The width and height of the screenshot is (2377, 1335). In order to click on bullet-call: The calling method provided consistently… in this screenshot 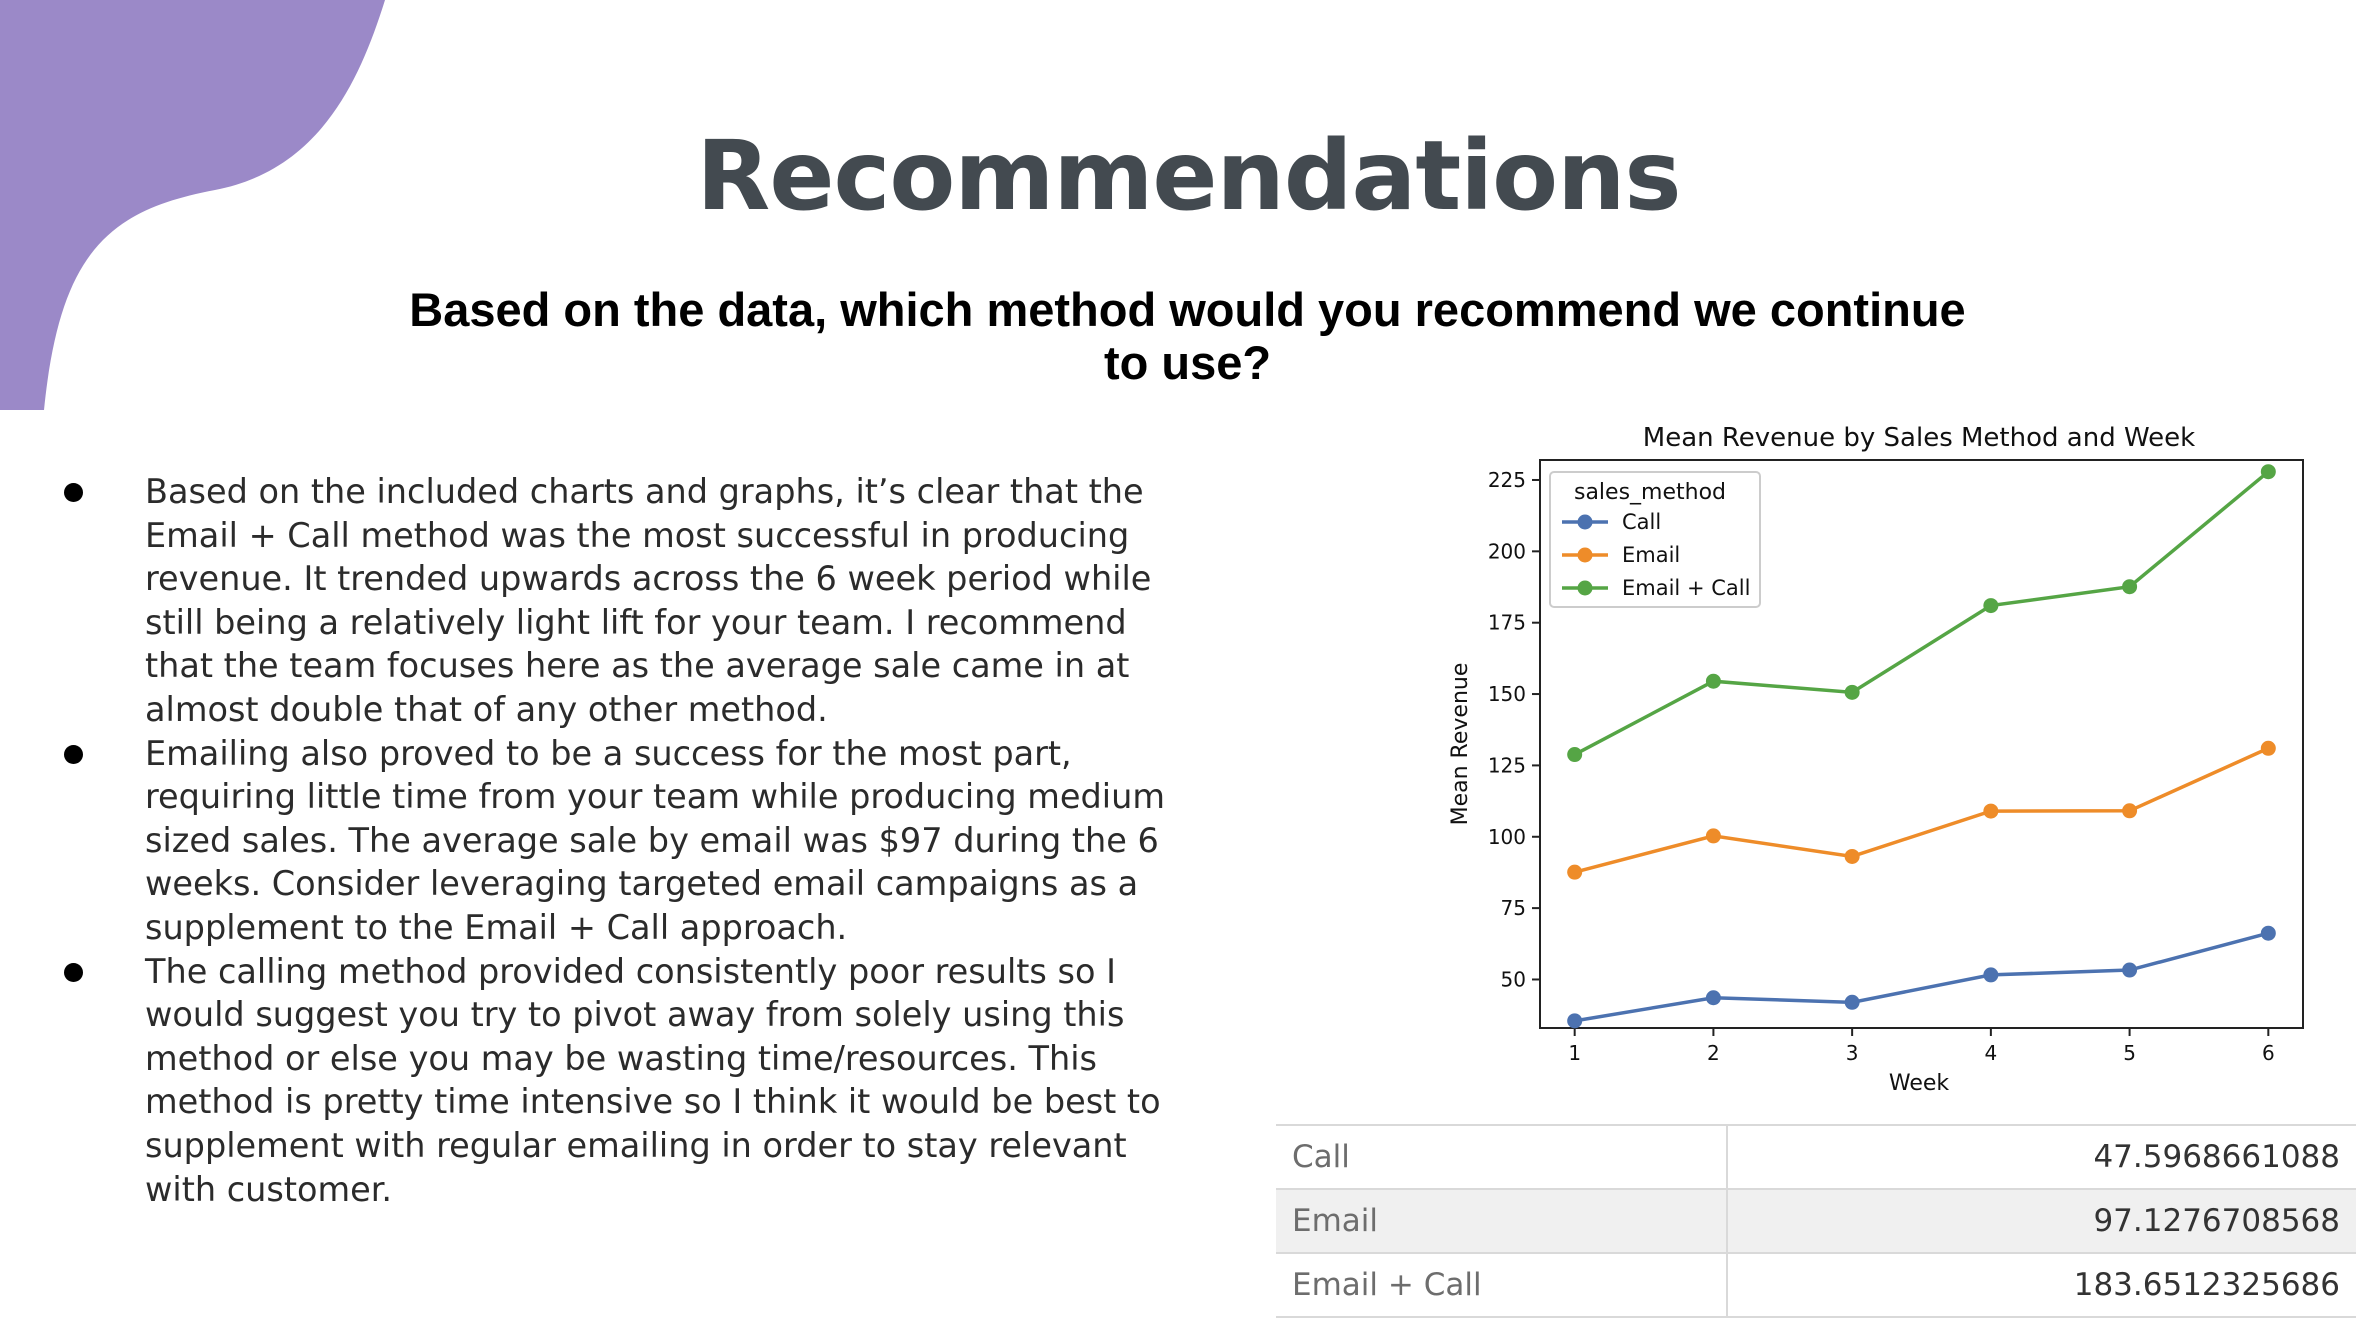, I will do `click(620, 1081)`.